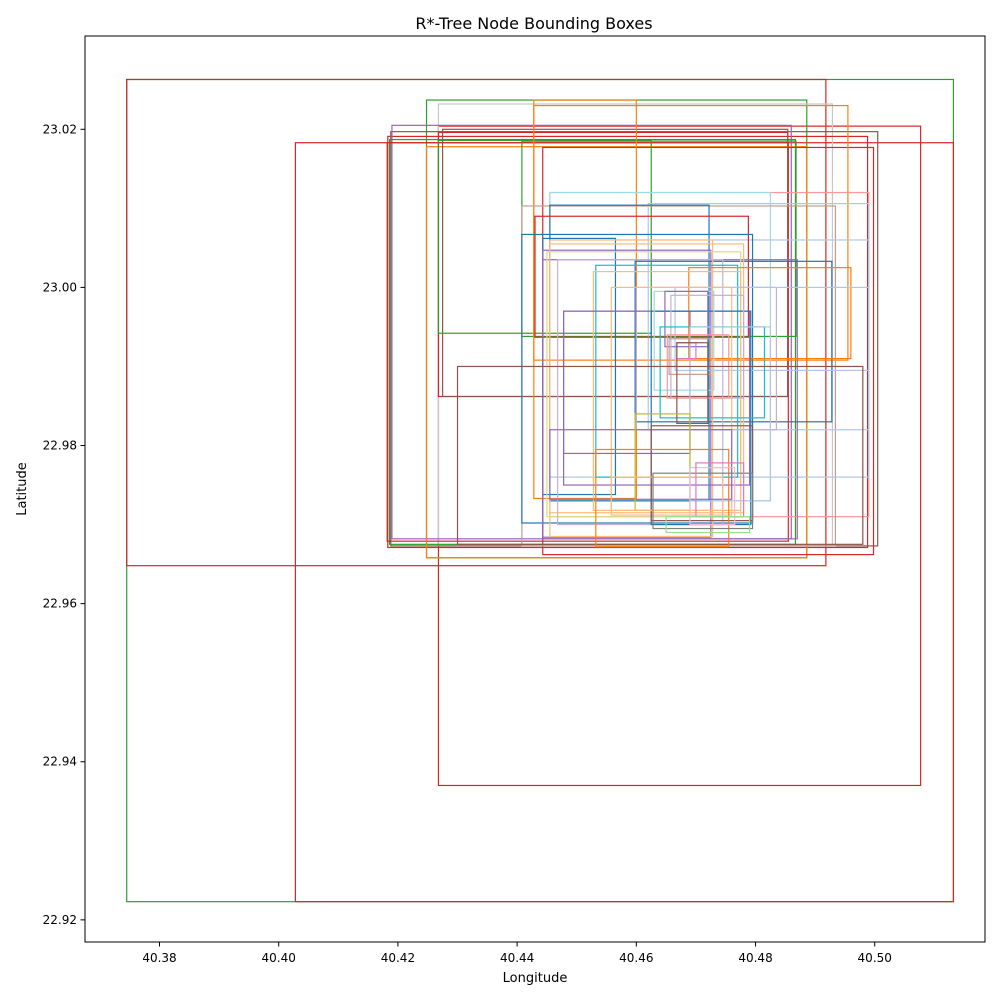 This screenshot has height=1000, width=1000. What do you see at coordinates (398, 958) in the screenshot?
I see `x-tick-label-3: 40.42` at bounding box center [398, 958].